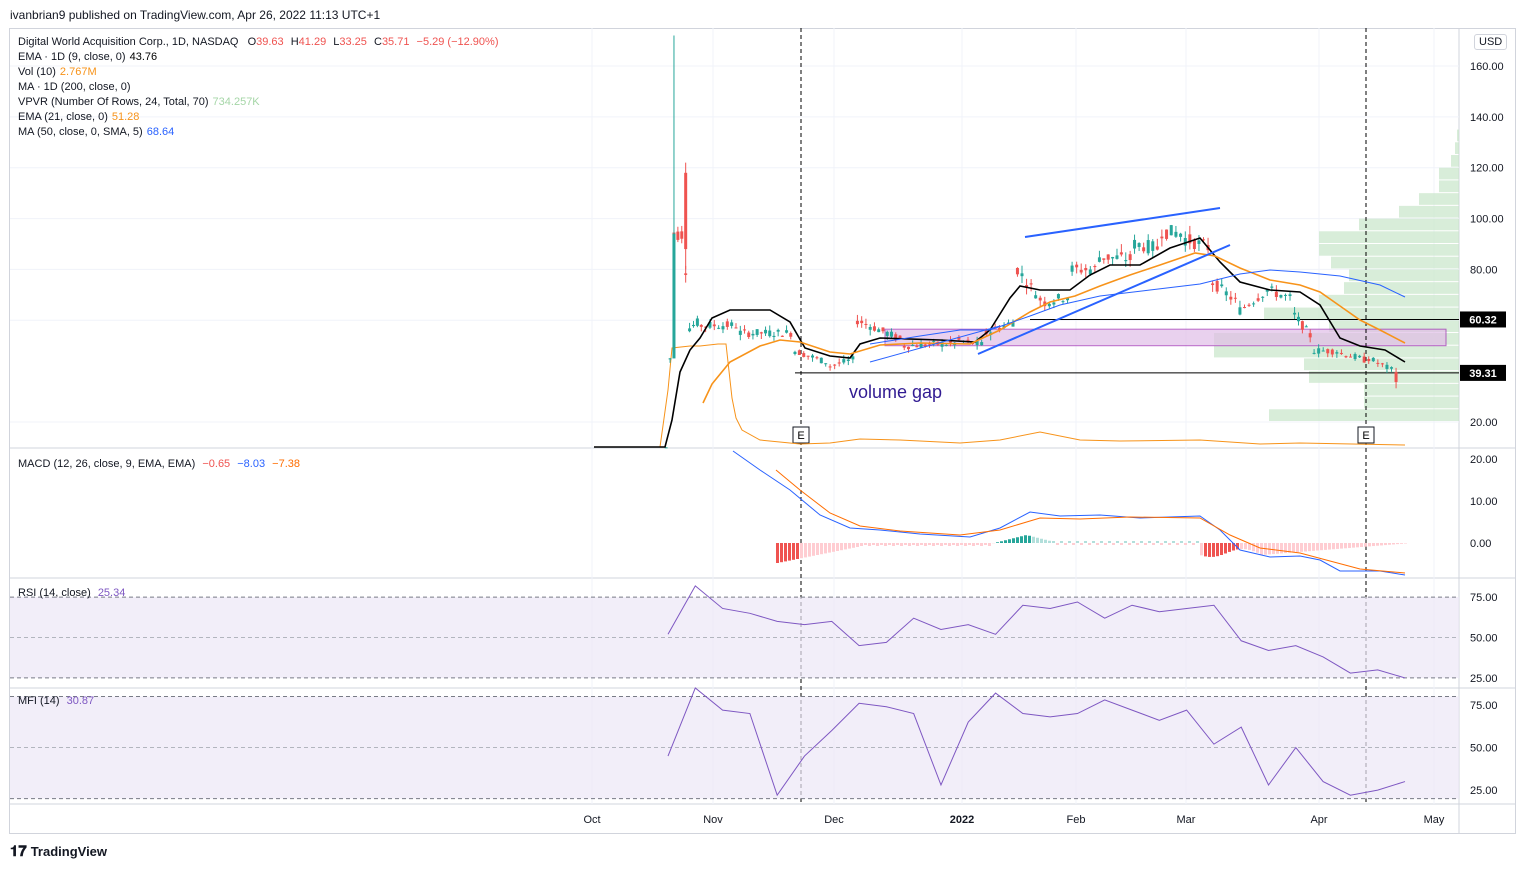 This screenshot has height=869, width=1526. What do you see at coordinates (1484, 460) in the screenshot?
I see `macd-tick-label: 20.00` at bounding box center [1484, 460].